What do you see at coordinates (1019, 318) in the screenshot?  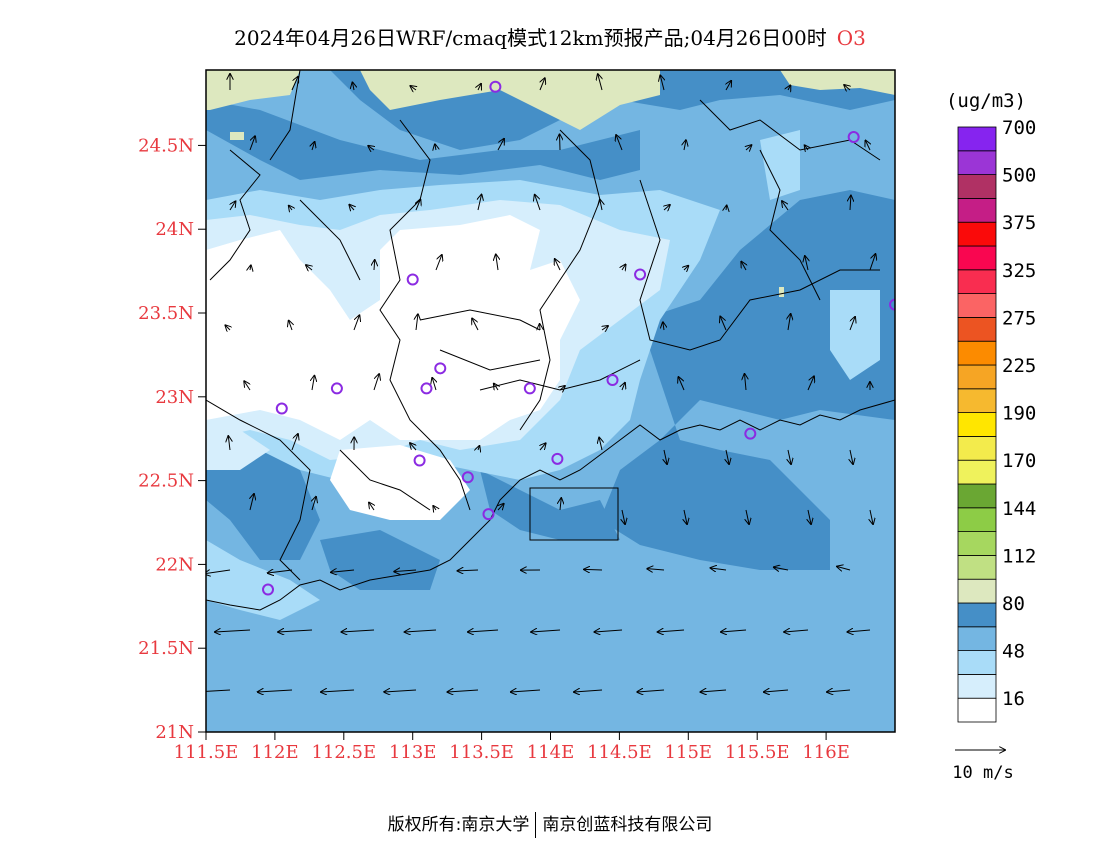 I see `colorbar-label: 275` at bounding box center [1019, 318].